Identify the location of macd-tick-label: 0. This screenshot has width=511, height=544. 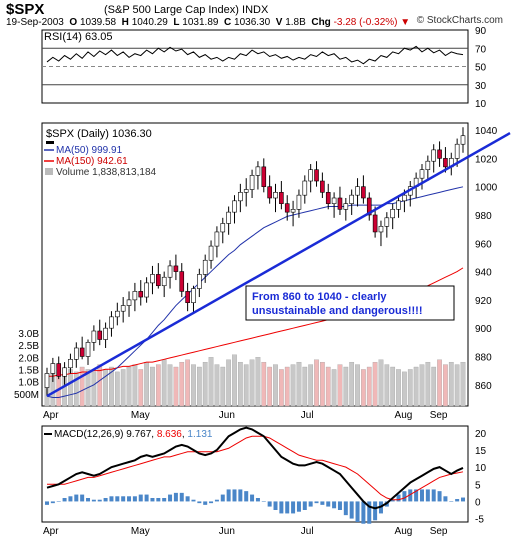
(478, 502).